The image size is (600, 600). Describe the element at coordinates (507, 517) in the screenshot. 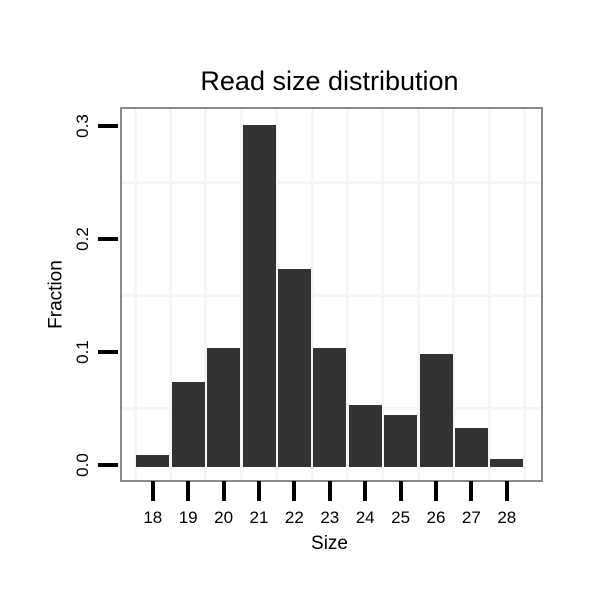

I see `x-tick-label-28: 28` at that location.